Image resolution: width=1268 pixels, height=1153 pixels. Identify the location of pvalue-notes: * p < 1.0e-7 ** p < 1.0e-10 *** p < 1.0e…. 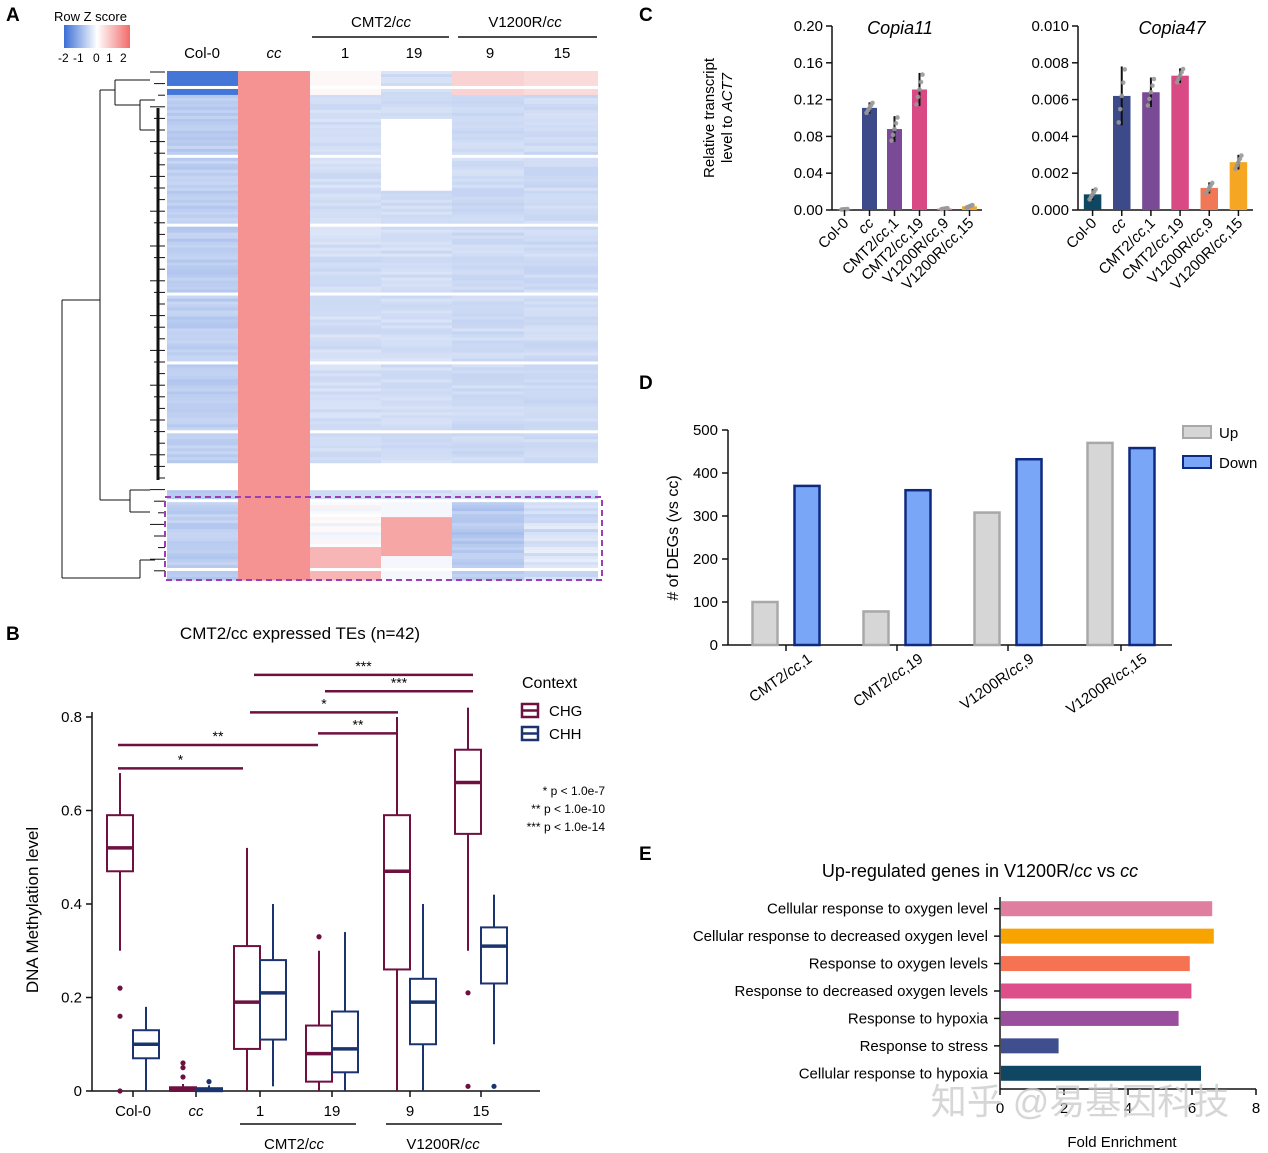
(566, 809).